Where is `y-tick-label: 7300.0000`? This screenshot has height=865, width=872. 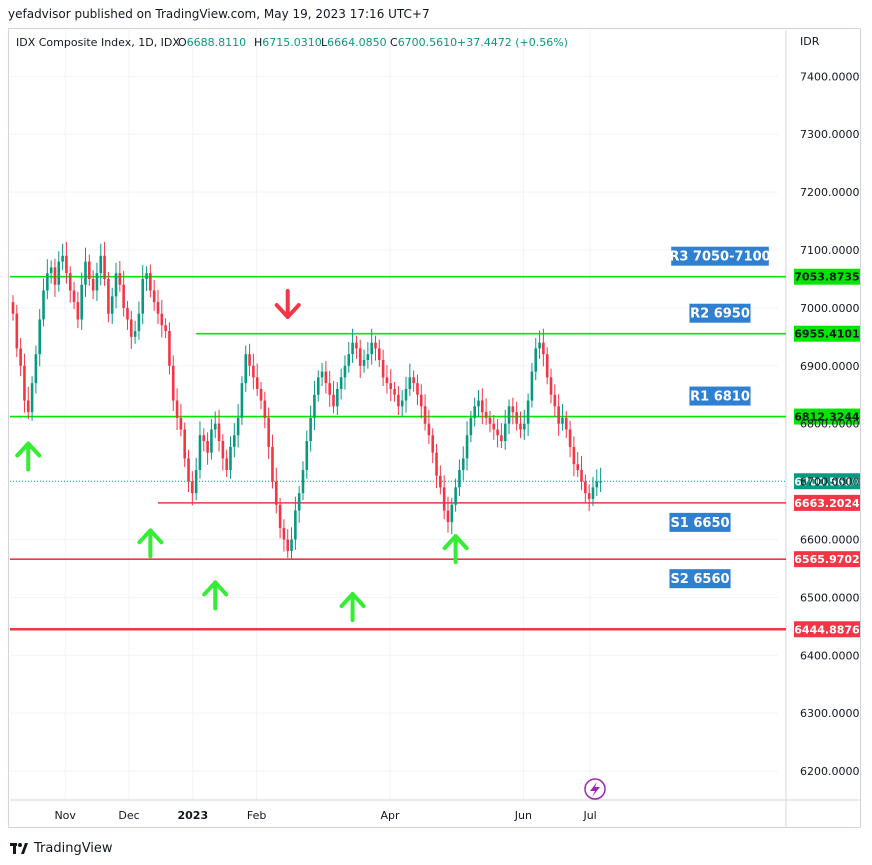
y-tick-label: 7300.0000 is located at coordinates (830, 134).